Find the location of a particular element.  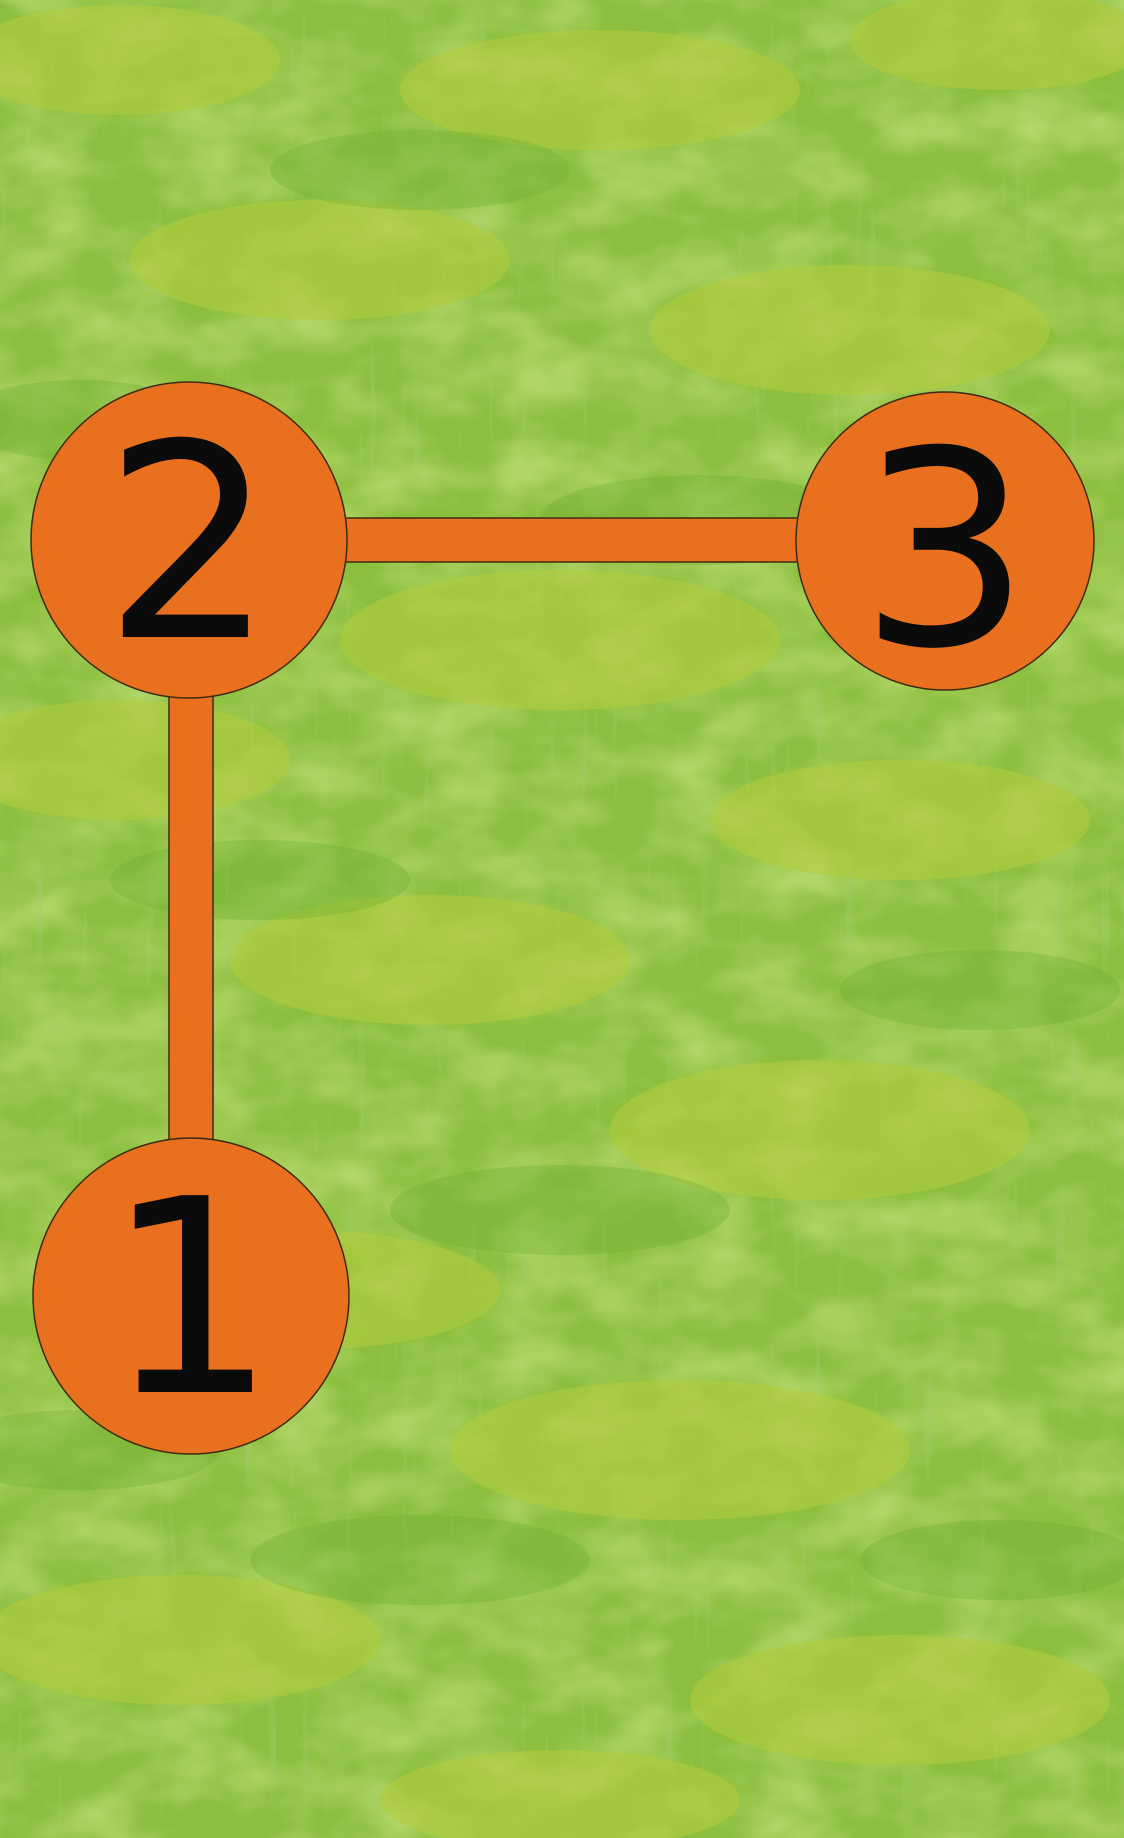

node-2: 2 is located at coordinates (189, 541).